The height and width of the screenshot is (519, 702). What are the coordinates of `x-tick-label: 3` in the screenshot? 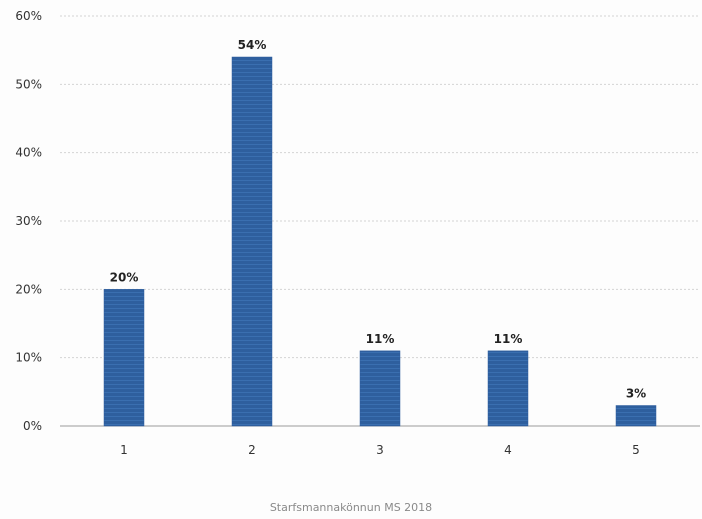 It's located at (380, 450).